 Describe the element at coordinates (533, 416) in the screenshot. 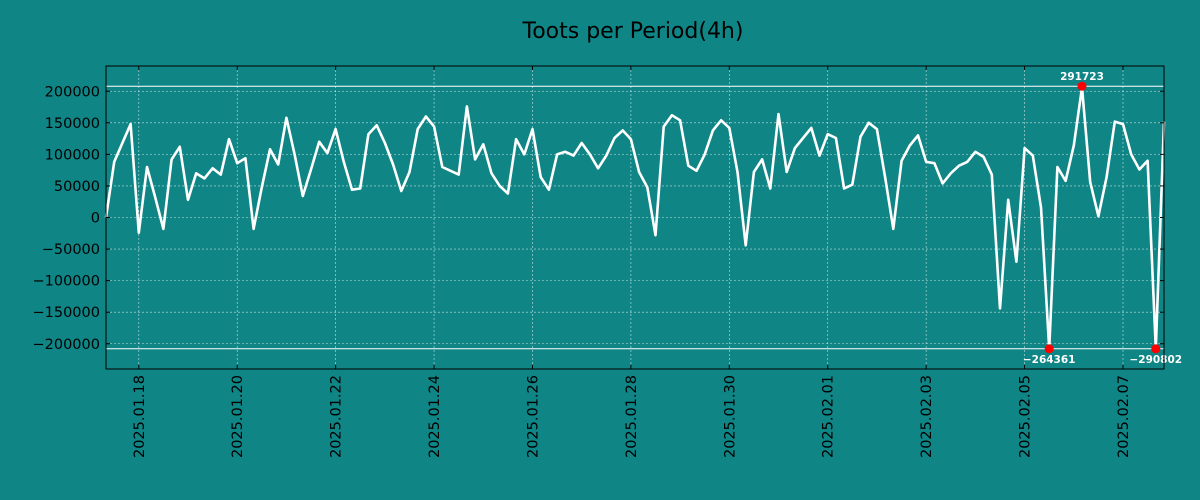

I see `x-tick-label: 2025.01.26` at that location.